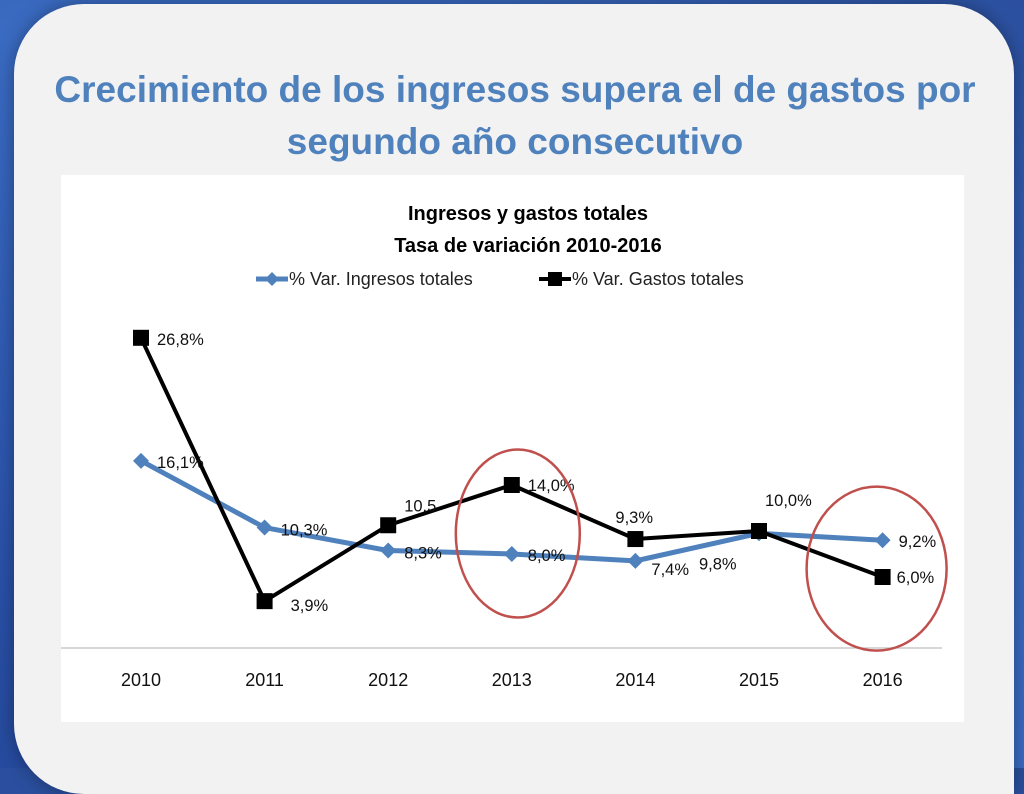 The width and height of the screenshot is (1024, 794). Describe the element at coordinates (670, 570) in the screenshot. I see `data-label-ingresos: 7,4%` at that location.